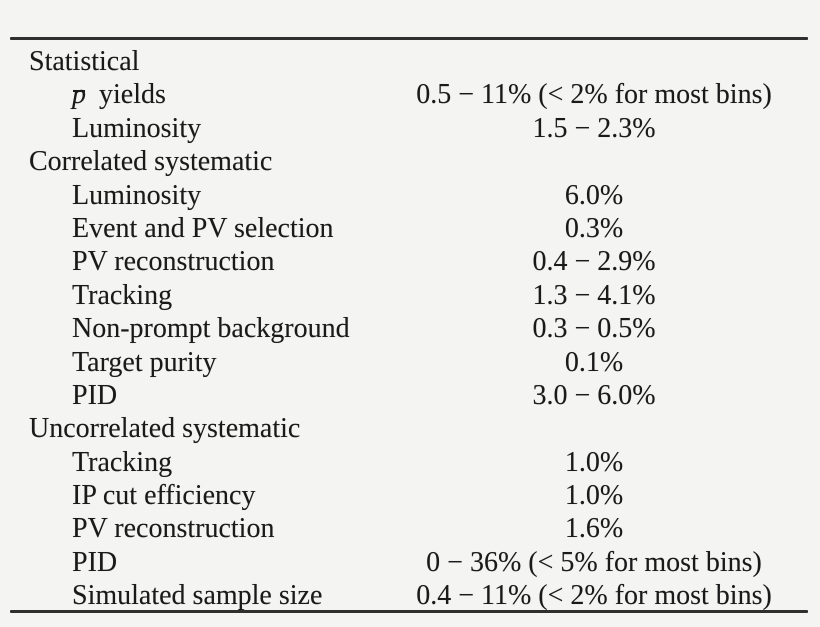 The height and width of the screenshot is (627, 820). Describe the element at coordinates (409, 528) in the screenshot. I see `table-row: PV reconstruction 1.6%` at that location.